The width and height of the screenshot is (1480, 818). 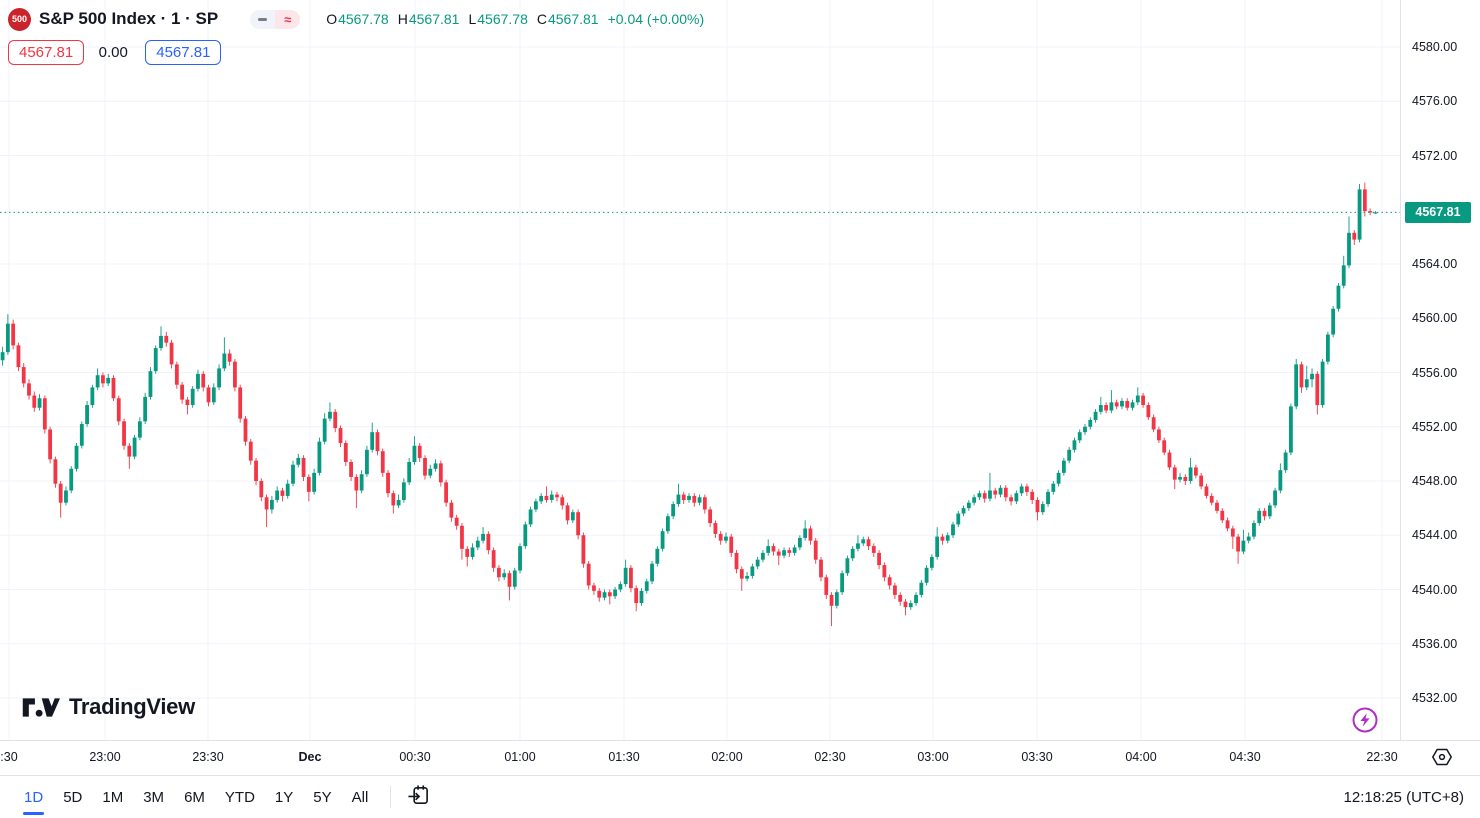 What do you see at coordinates (46, 52) in the screenshot?
I see `sell-price-box: 4567.81` at bounding box center [46, 52].